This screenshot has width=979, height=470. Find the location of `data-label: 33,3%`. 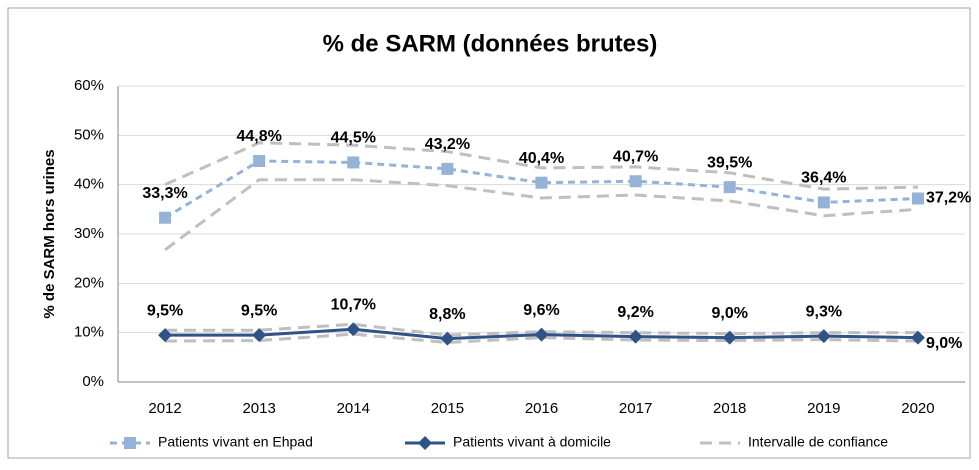

data-label: 33,3% is located at coordinates (164, 193).